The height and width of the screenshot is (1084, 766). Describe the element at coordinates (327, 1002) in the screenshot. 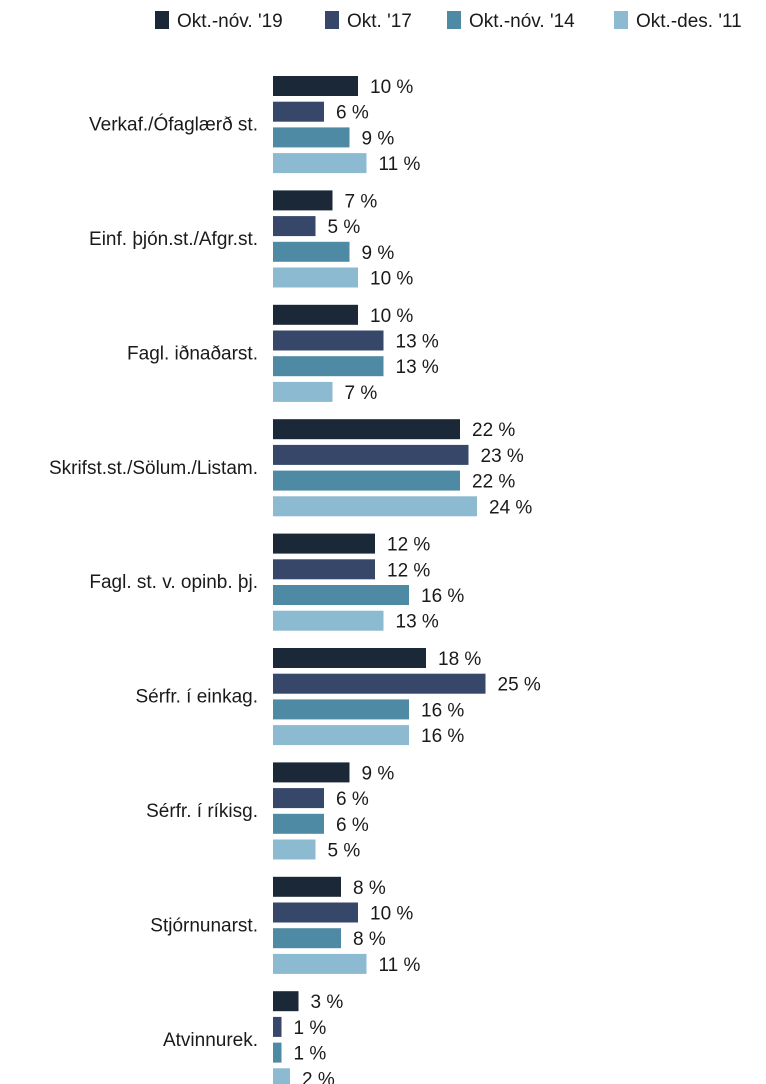

I see `value-label-atvinnurek-series-0: 3 %` at that location.